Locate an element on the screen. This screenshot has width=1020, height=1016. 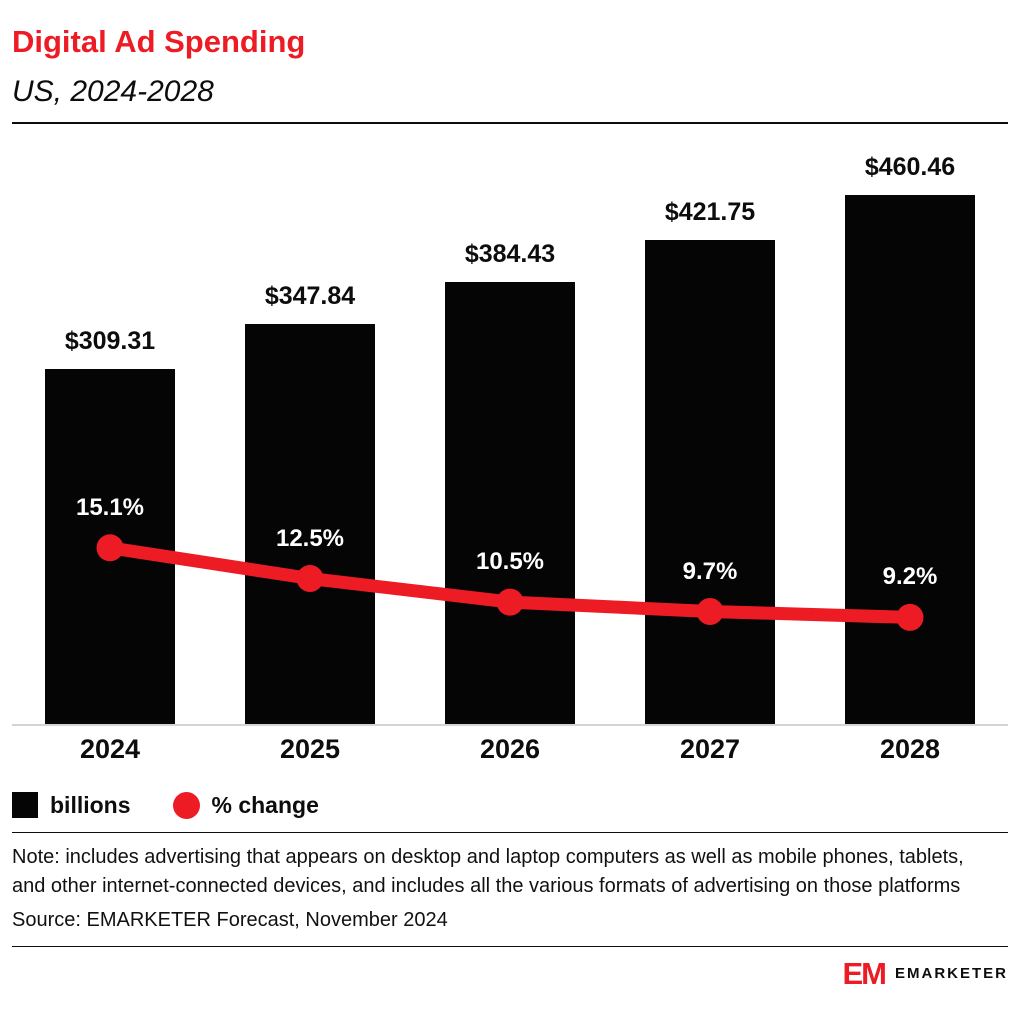
chart-title: Digital Ad Spending is located at coordinates (159, 41).